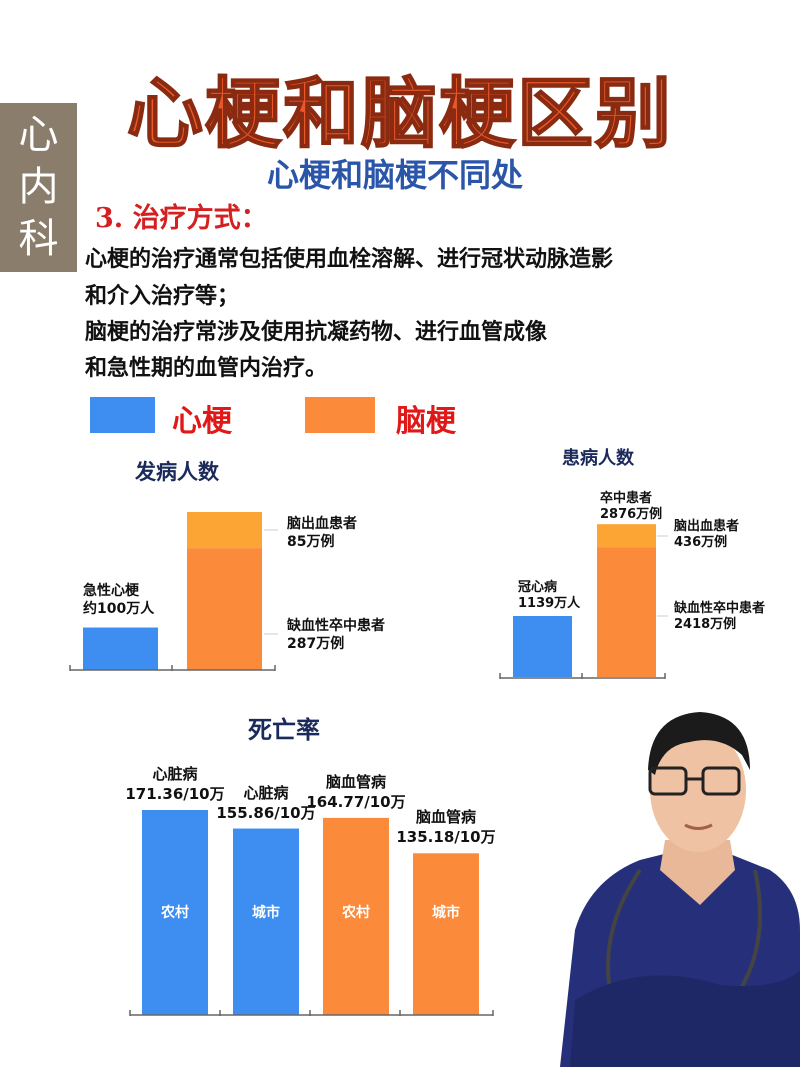  Describe the element at coordinates (356, 791) in the screenshot. I see `bar-value-label: 脑血管病 164.77/10万` at that location.